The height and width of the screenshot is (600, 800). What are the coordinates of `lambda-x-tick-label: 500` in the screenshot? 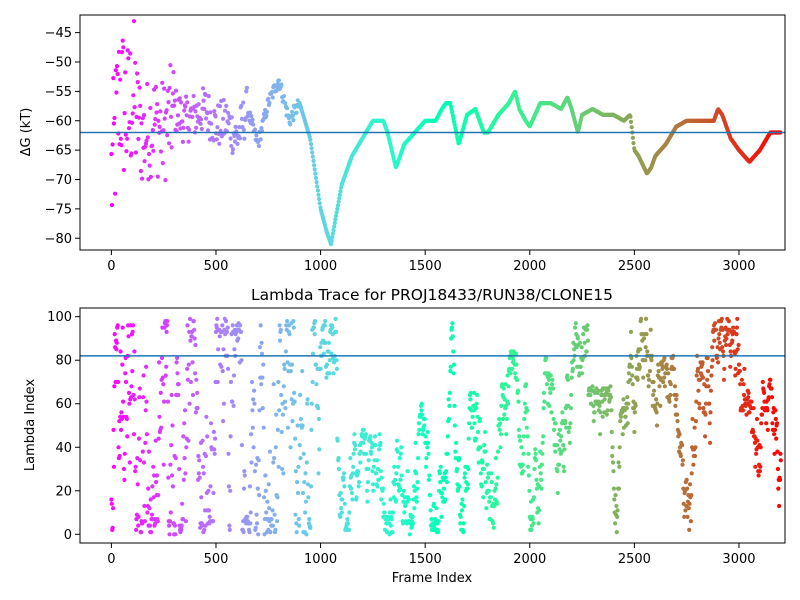 It's located at (216, 559).